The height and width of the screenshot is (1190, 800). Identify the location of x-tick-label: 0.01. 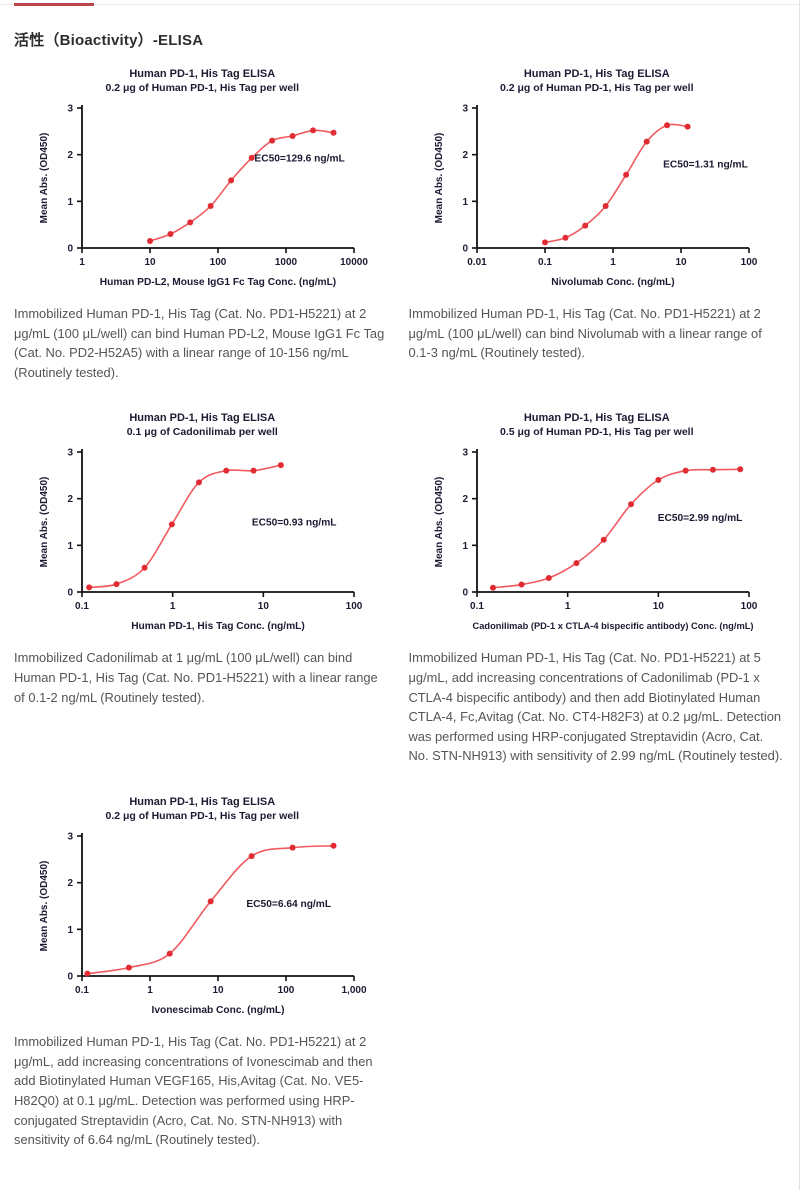
(477, 262).